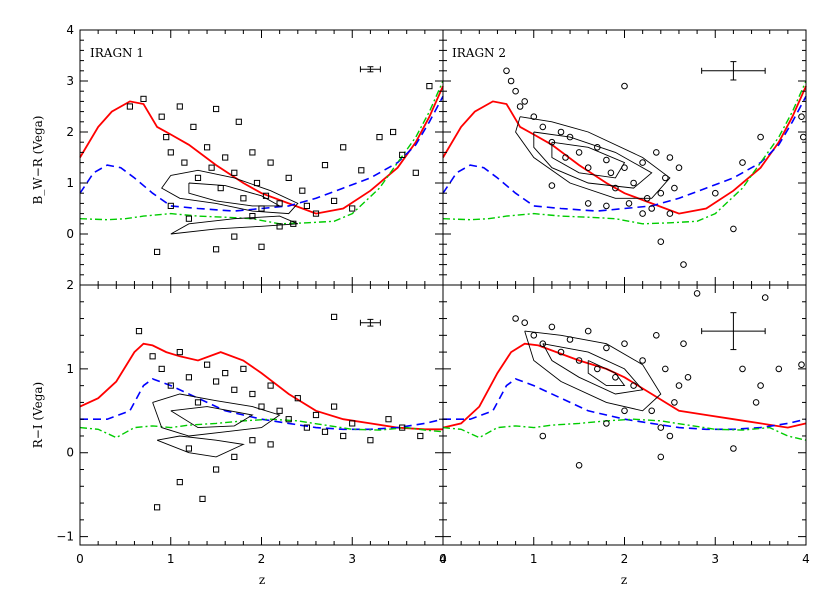  I want to click on panel-title-iragn2: IRAGN 2, so click(479, 53).